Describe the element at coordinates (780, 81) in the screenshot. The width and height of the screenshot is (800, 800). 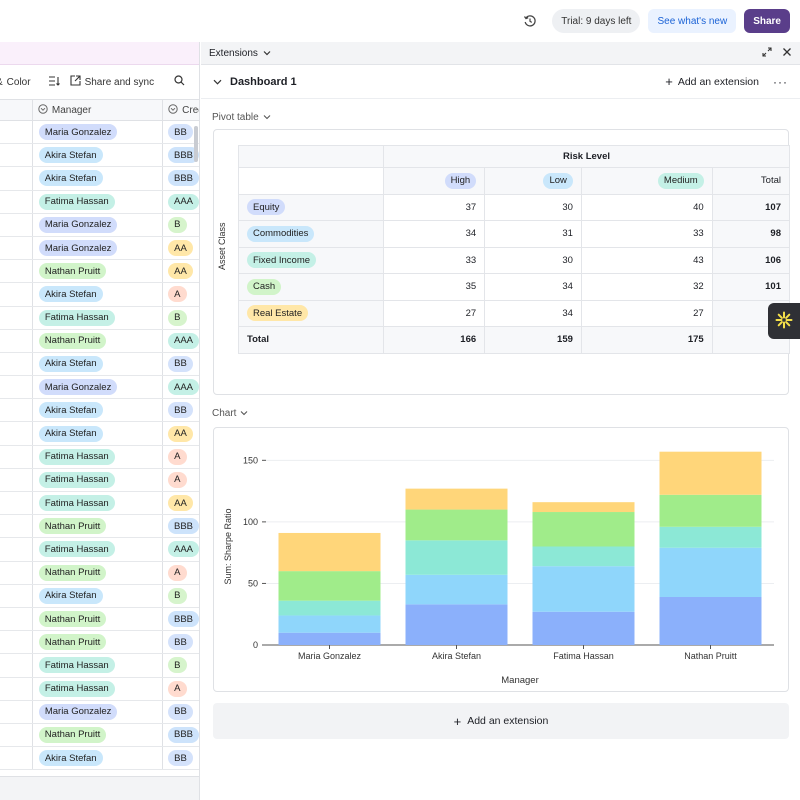
I see `more-icon: ···` at that location.